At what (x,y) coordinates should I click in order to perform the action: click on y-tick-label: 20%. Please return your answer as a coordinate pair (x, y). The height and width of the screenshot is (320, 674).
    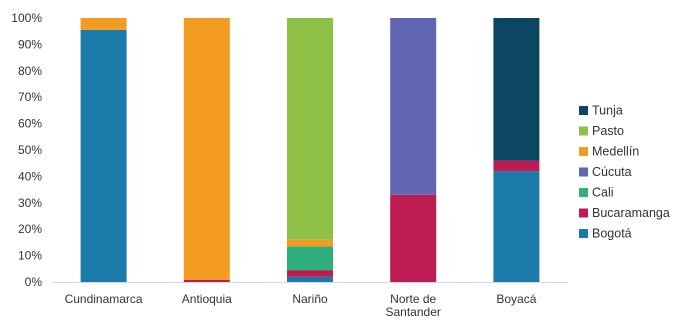
    Looking at the image, I should click on (30, 229).